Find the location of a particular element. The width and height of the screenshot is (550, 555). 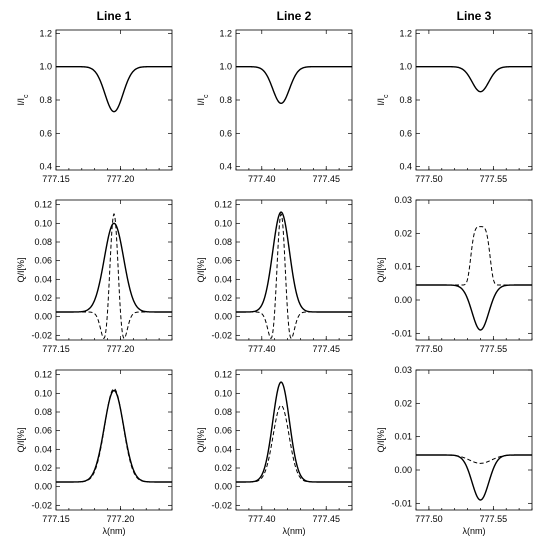

panel-r3-c1-ytick-label: 0.10 is located at coordinates (43, 393).